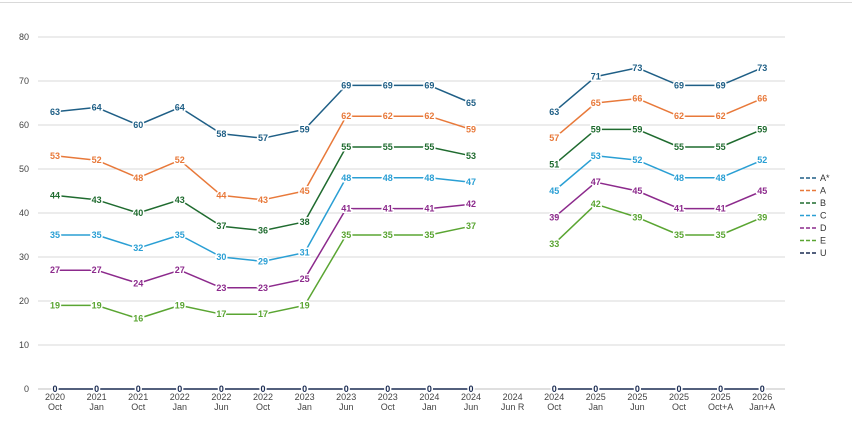 This screenshot has width=852, height=425. Describe the element at coordinates (180, 270) in the screenshot. I see `data-label: 27` at that location.